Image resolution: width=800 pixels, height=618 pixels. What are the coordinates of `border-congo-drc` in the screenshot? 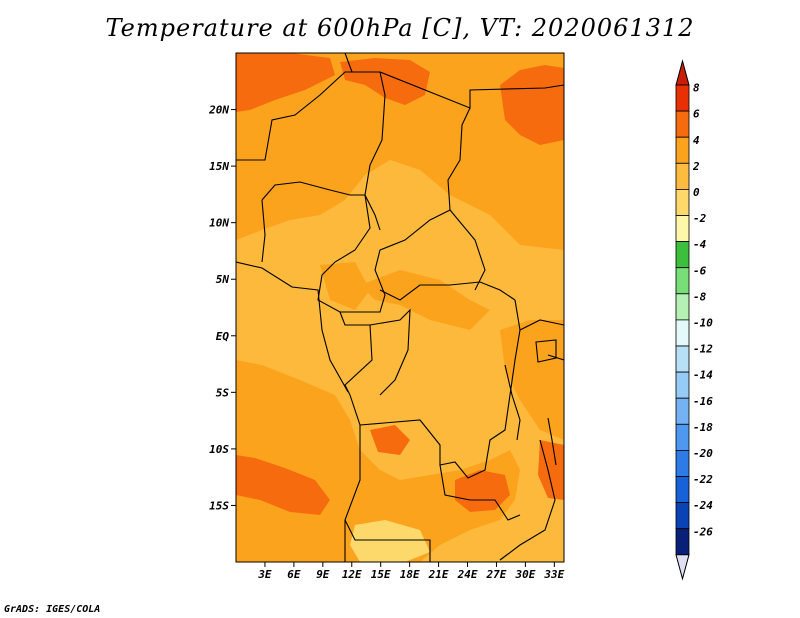 It's located at (390, 352).